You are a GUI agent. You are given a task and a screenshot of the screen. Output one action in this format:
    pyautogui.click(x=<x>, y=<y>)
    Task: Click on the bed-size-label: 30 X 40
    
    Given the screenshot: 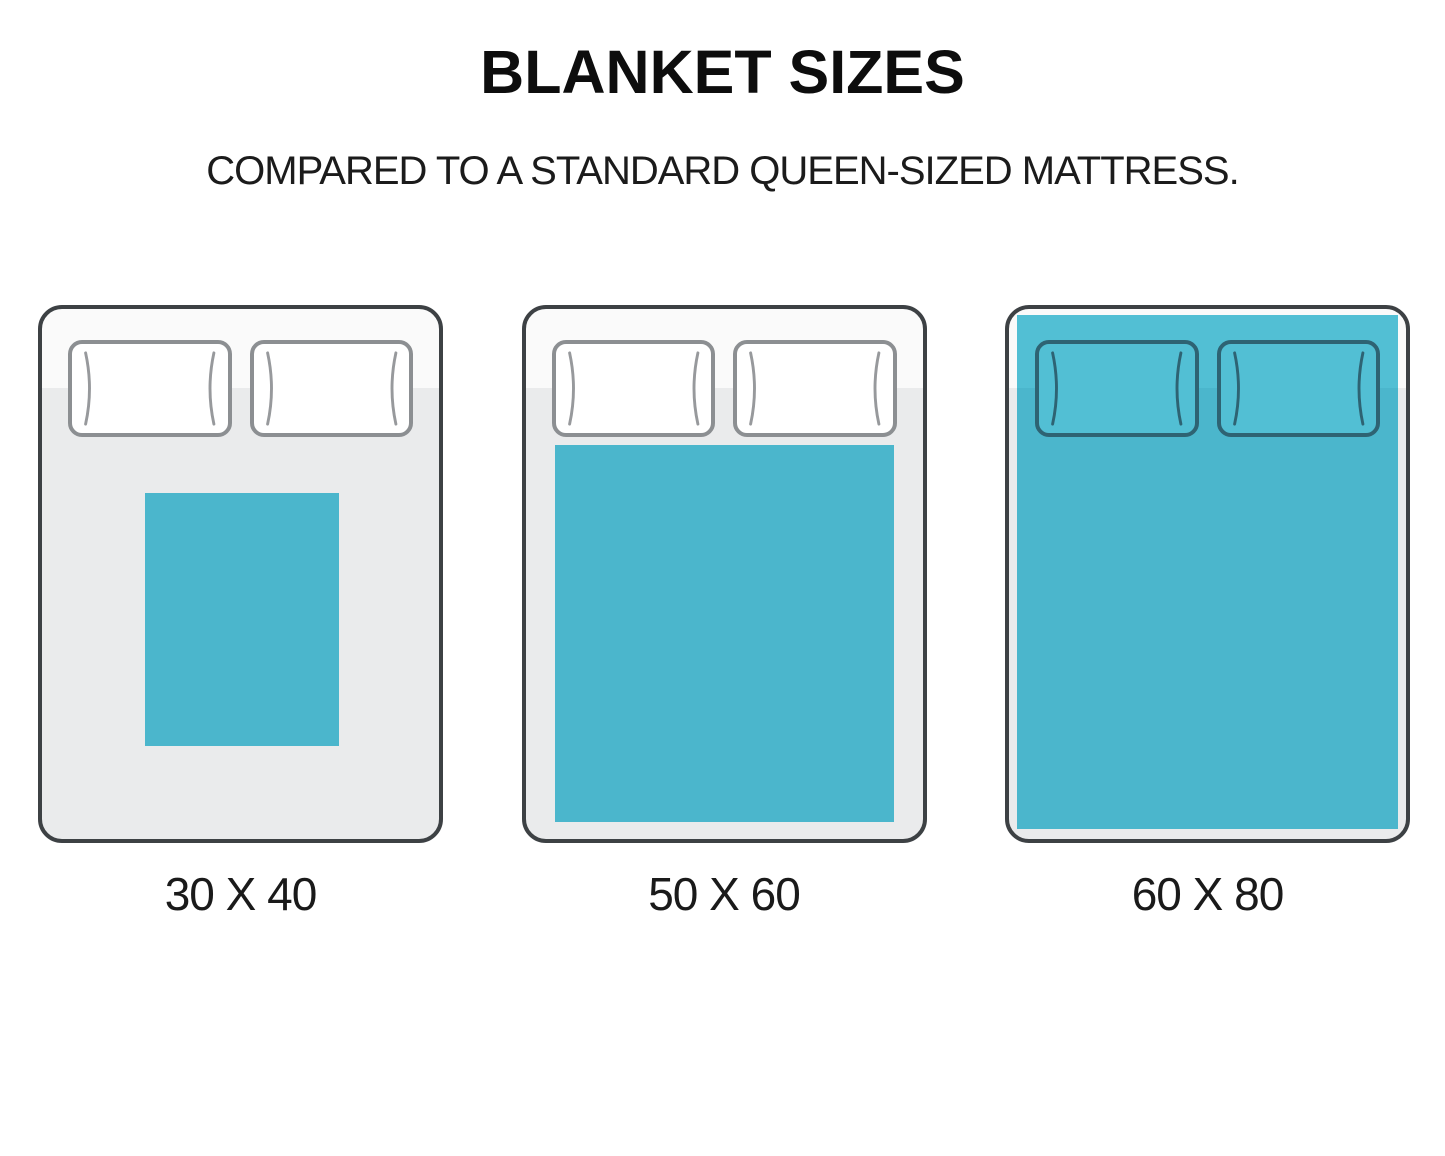 What is the action you would take?
    pyautogui.click(x=241, y=894)
    